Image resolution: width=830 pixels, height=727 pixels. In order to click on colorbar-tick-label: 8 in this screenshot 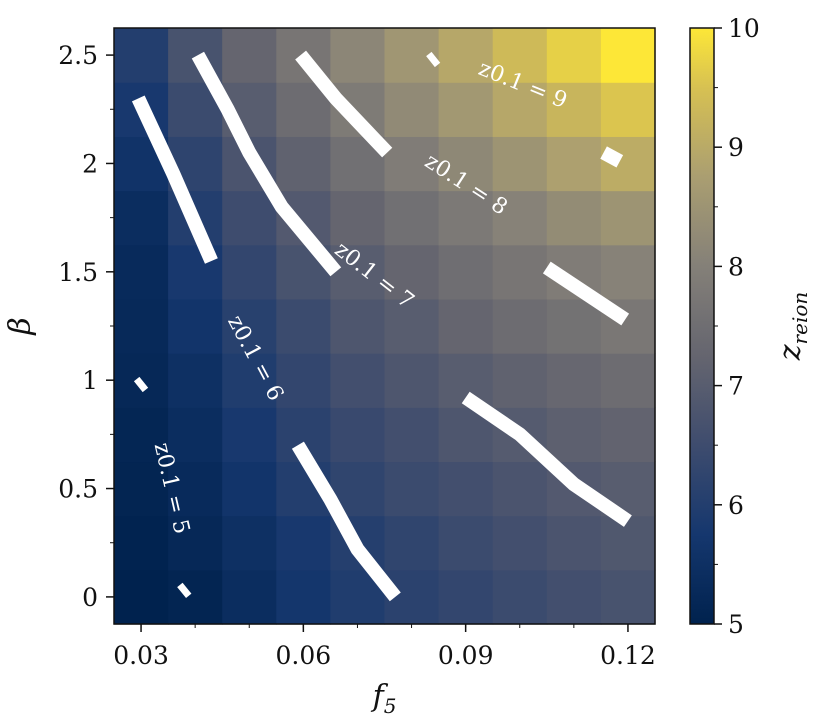, I will do `click(736, 266)`.